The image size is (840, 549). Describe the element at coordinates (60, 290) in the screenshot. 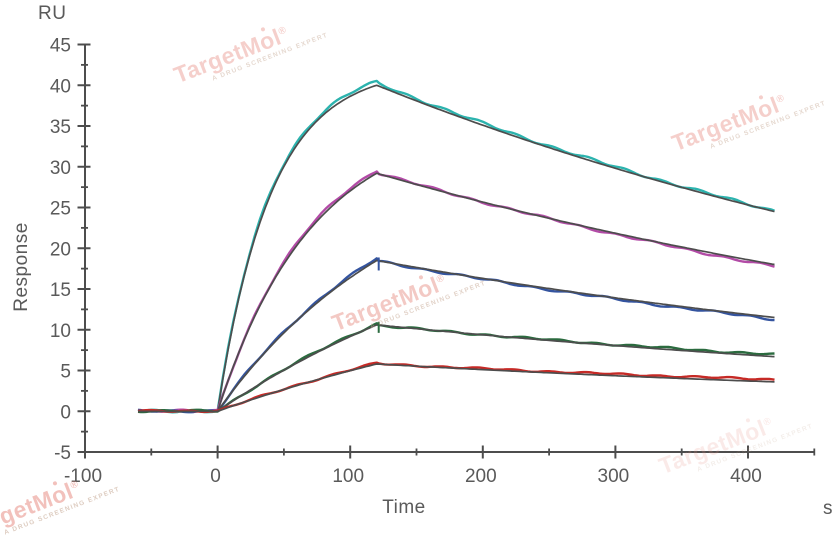

I see `y-tick-label-15: 15` at that location.